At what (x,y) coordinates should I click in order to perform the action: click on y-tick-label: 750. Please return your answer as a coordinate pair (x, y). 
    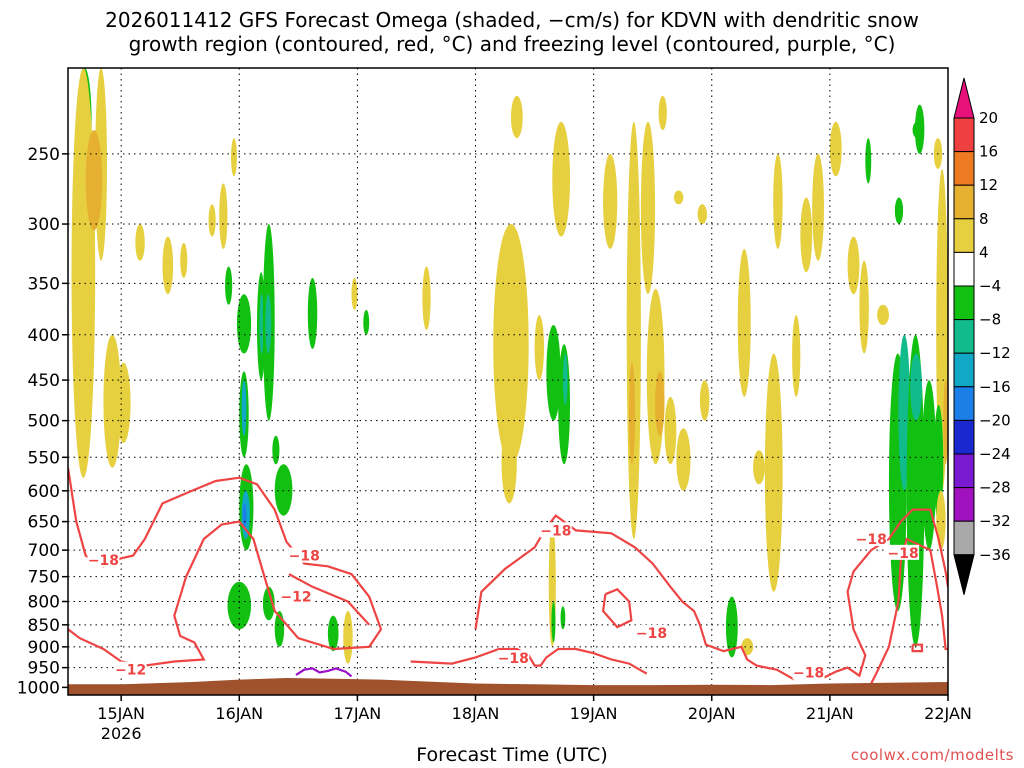
    Looking at the image, I should click on (44, 578).